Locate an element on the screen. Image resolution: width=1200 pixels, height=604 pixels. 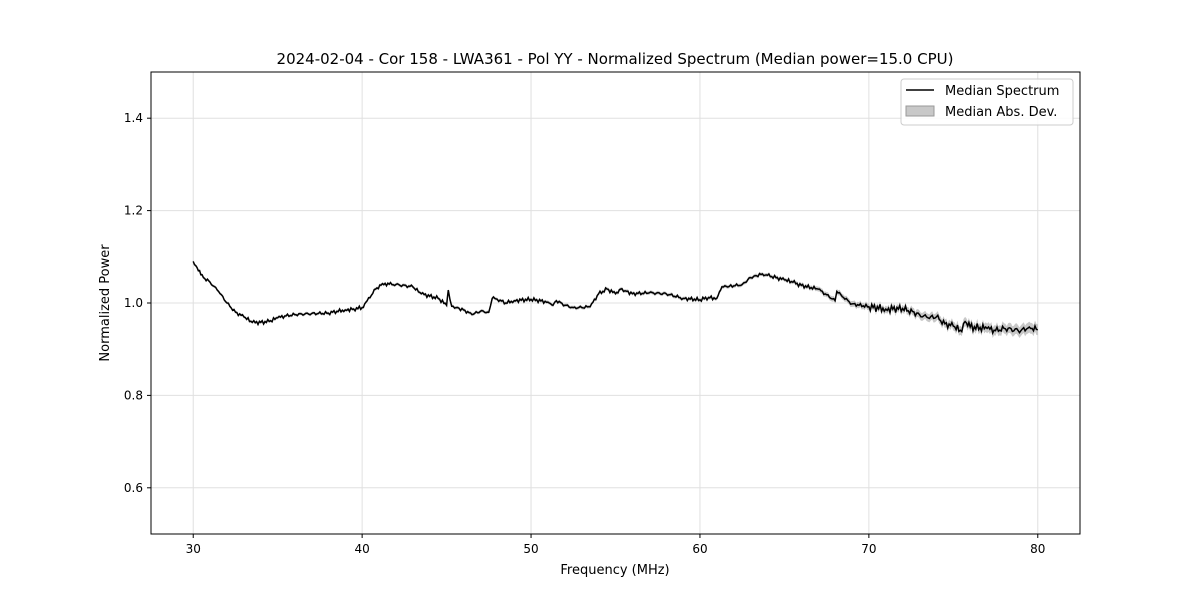
x-tick-label: 60 is located at coordinates (699, 549).